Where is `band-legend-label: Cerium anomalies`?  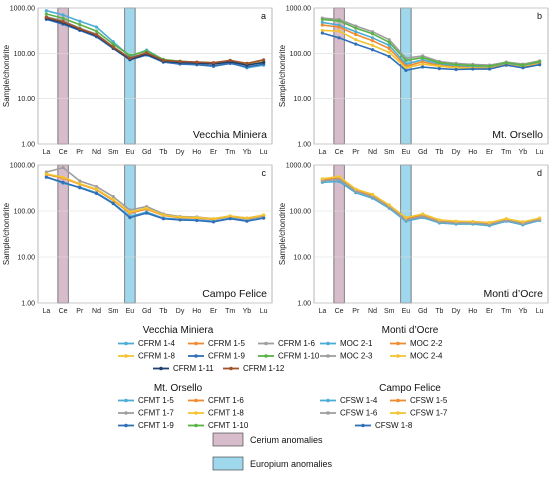 band-legend-label: Cerium anomalies is located at coordinates (286, 440).